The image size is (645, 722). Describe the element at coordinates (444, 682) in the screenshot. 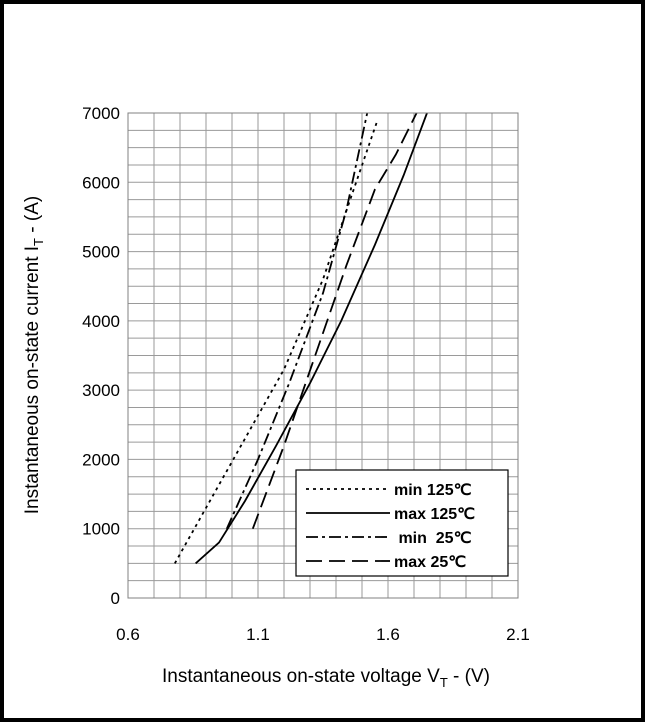

I see `x-axis-label-subscript: T` at that location.